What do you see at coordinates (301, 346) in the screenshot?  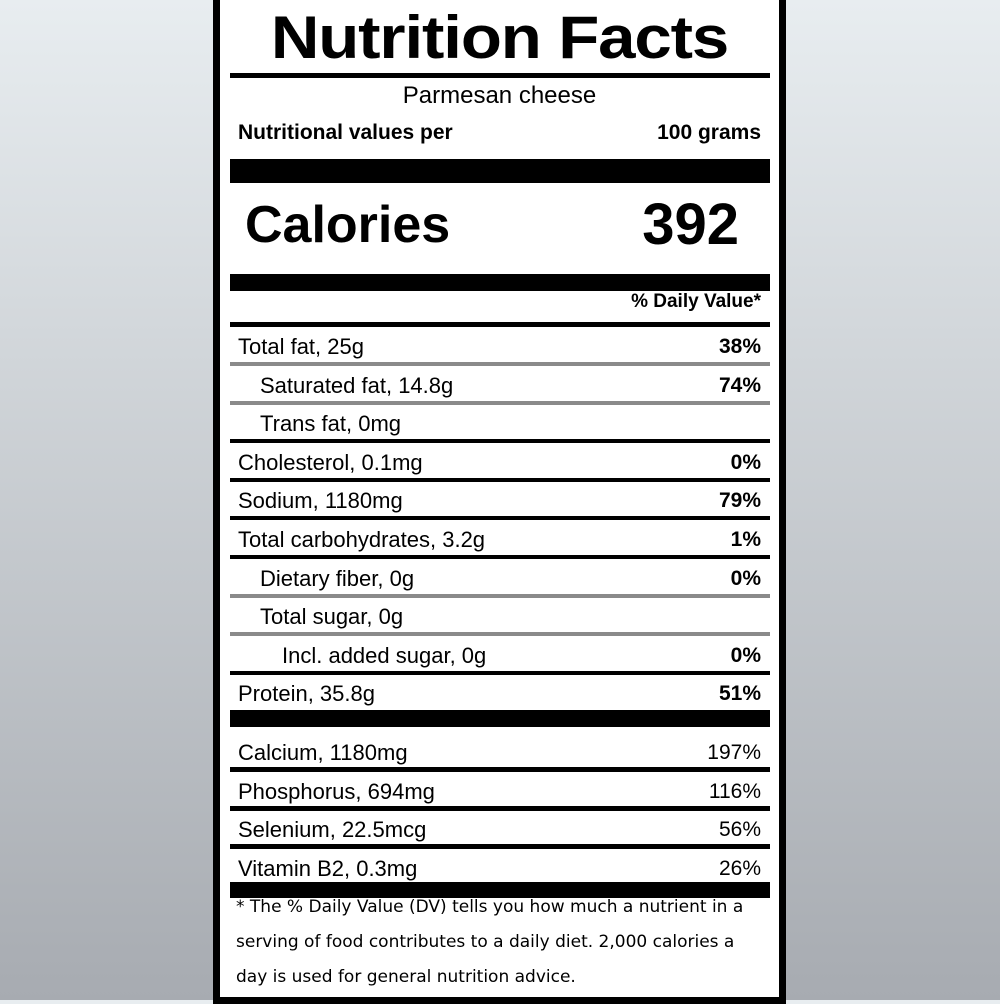 I see `nutrient-name: Total fat, 25g` at bounding box center [301, 346].